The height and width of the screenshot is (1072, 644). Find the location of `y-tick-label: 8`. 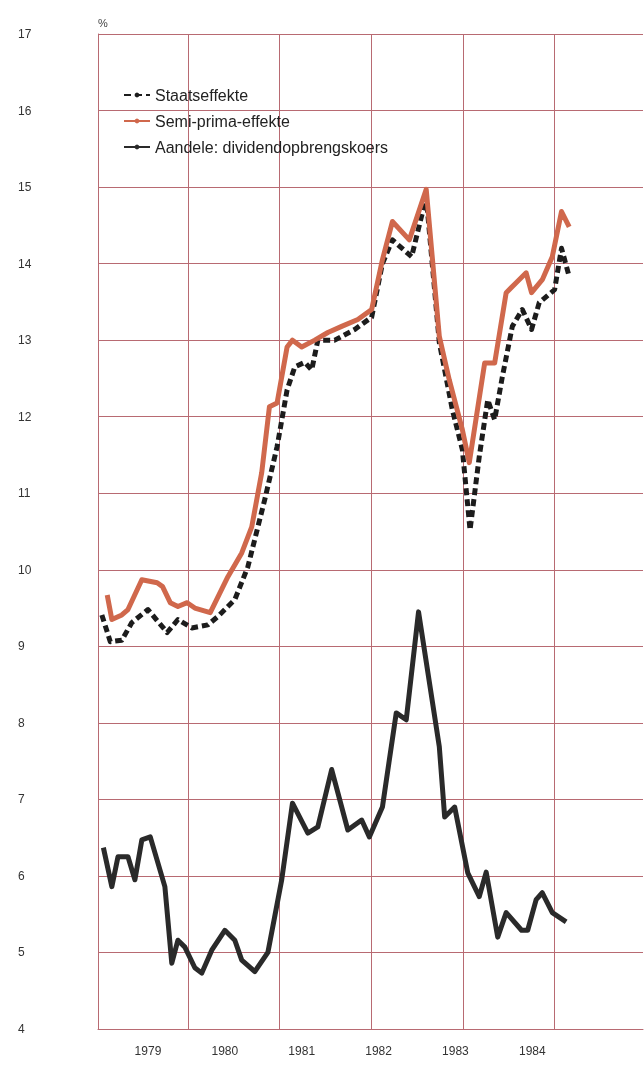

y-tick-label: 8 is located at coordinates (21, 722).